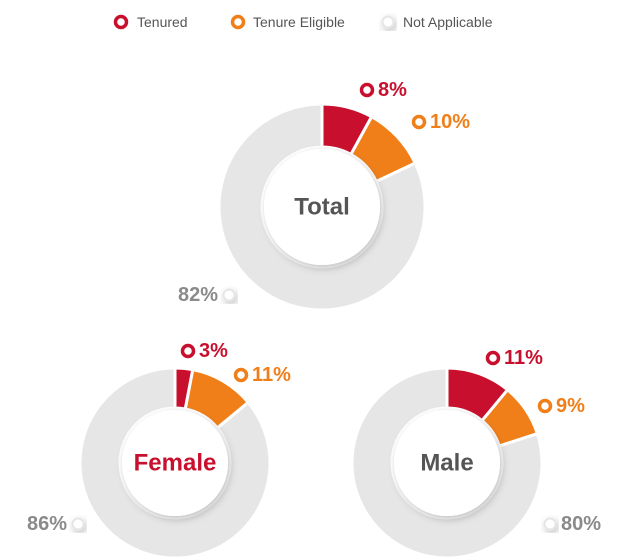 This screenshot has height=560, width=633. What do you see at coordinates (299, 22) in the screenshot?
I see `legend-label: Tenure Eligible` at bounding box center [299, 22].